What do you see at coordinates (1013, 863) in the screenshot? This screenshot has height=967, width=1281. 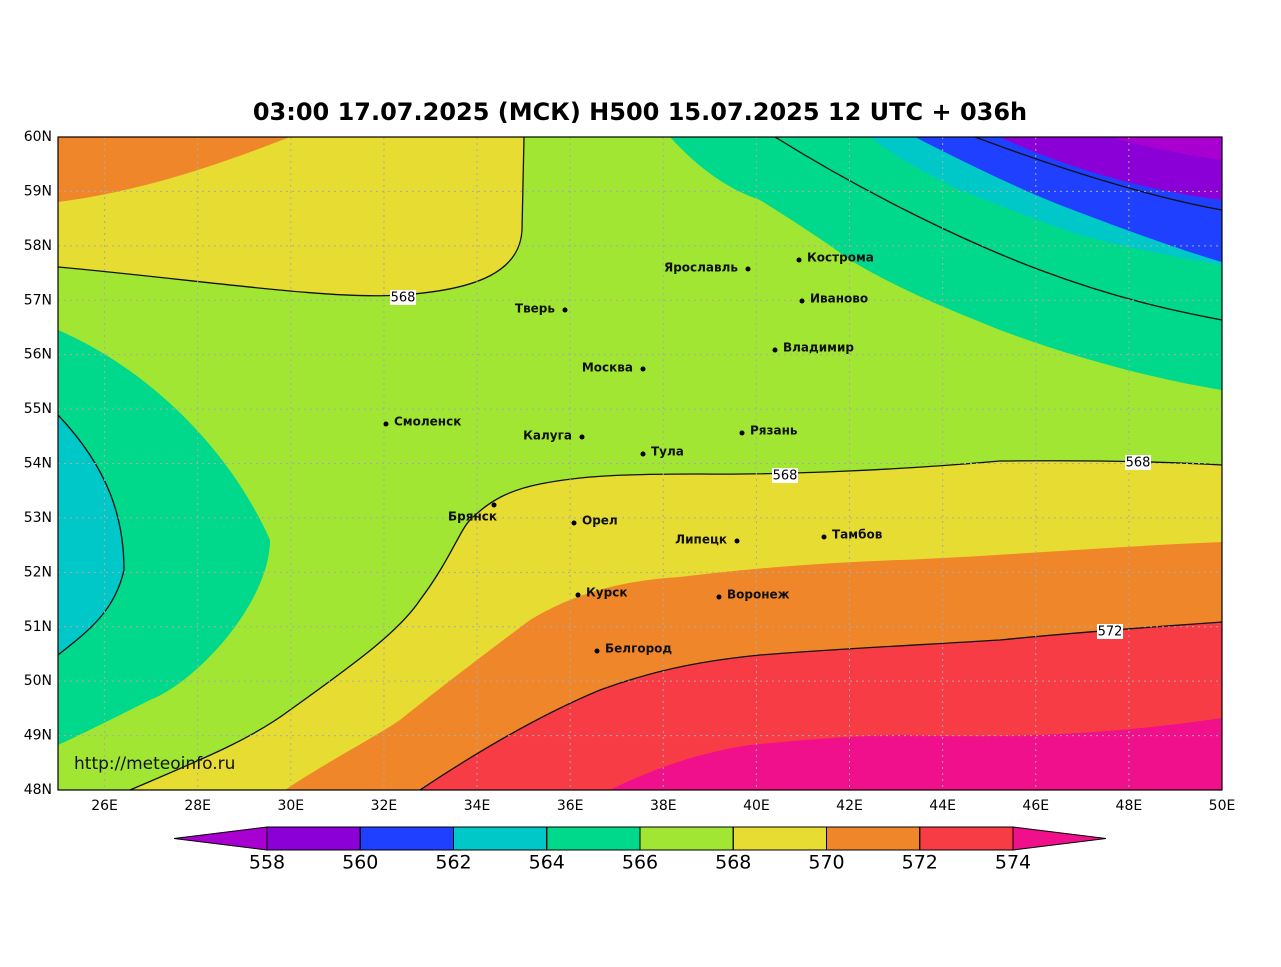 I see `colorbar-tick-label: 574` at bounding box center [1013, 863].